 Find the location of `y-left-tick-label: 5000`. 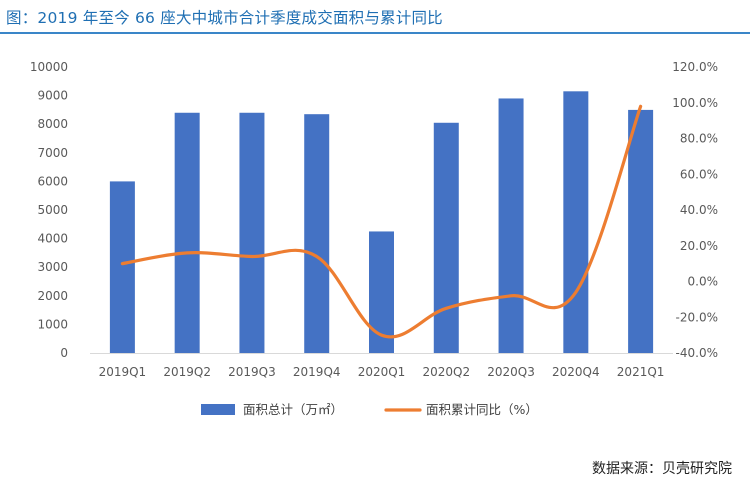

y-left-tick-label: 5000 is located at coordinates (52, 210).